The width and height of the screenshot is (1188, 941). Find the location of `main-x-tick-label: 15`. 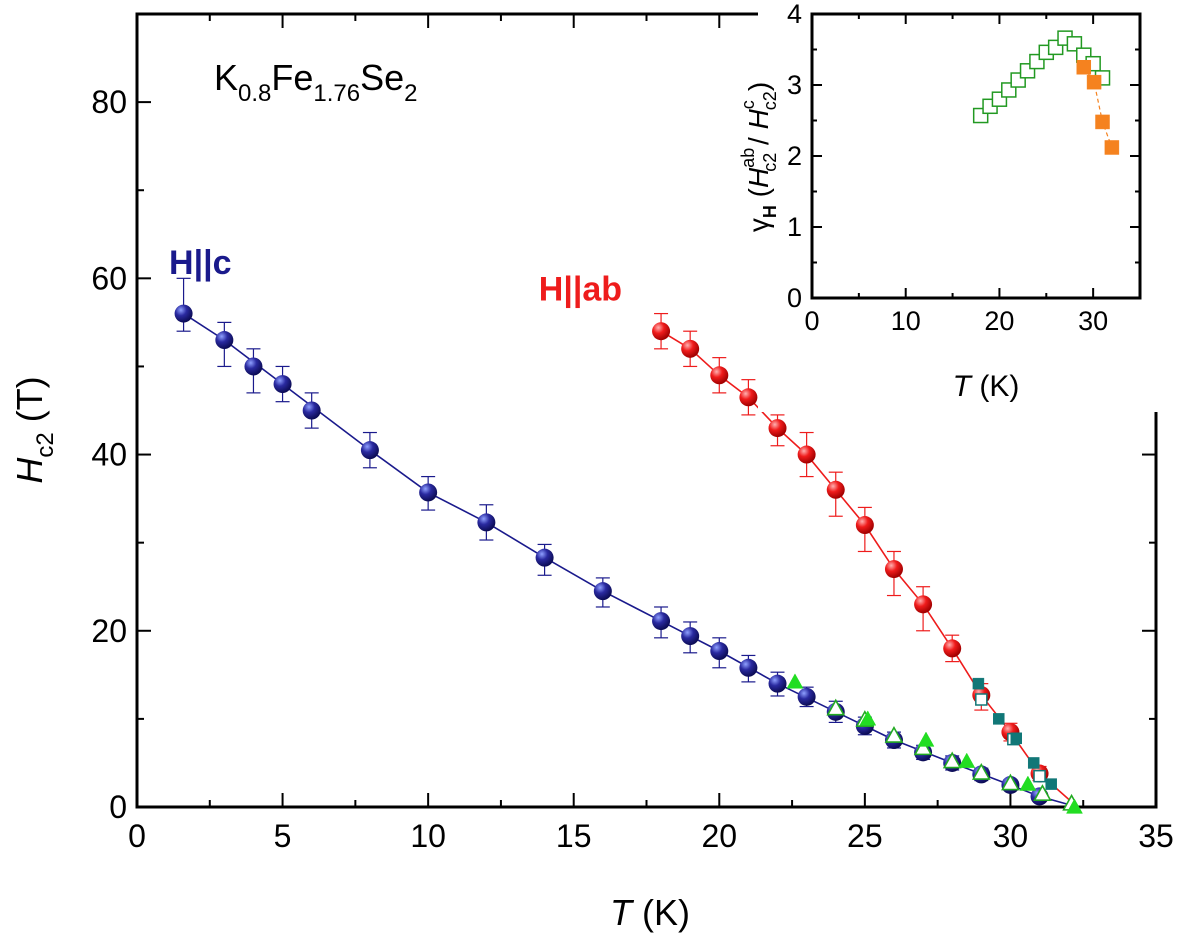

main-x-tick-label: 15 is located at coordinates (574, 836).